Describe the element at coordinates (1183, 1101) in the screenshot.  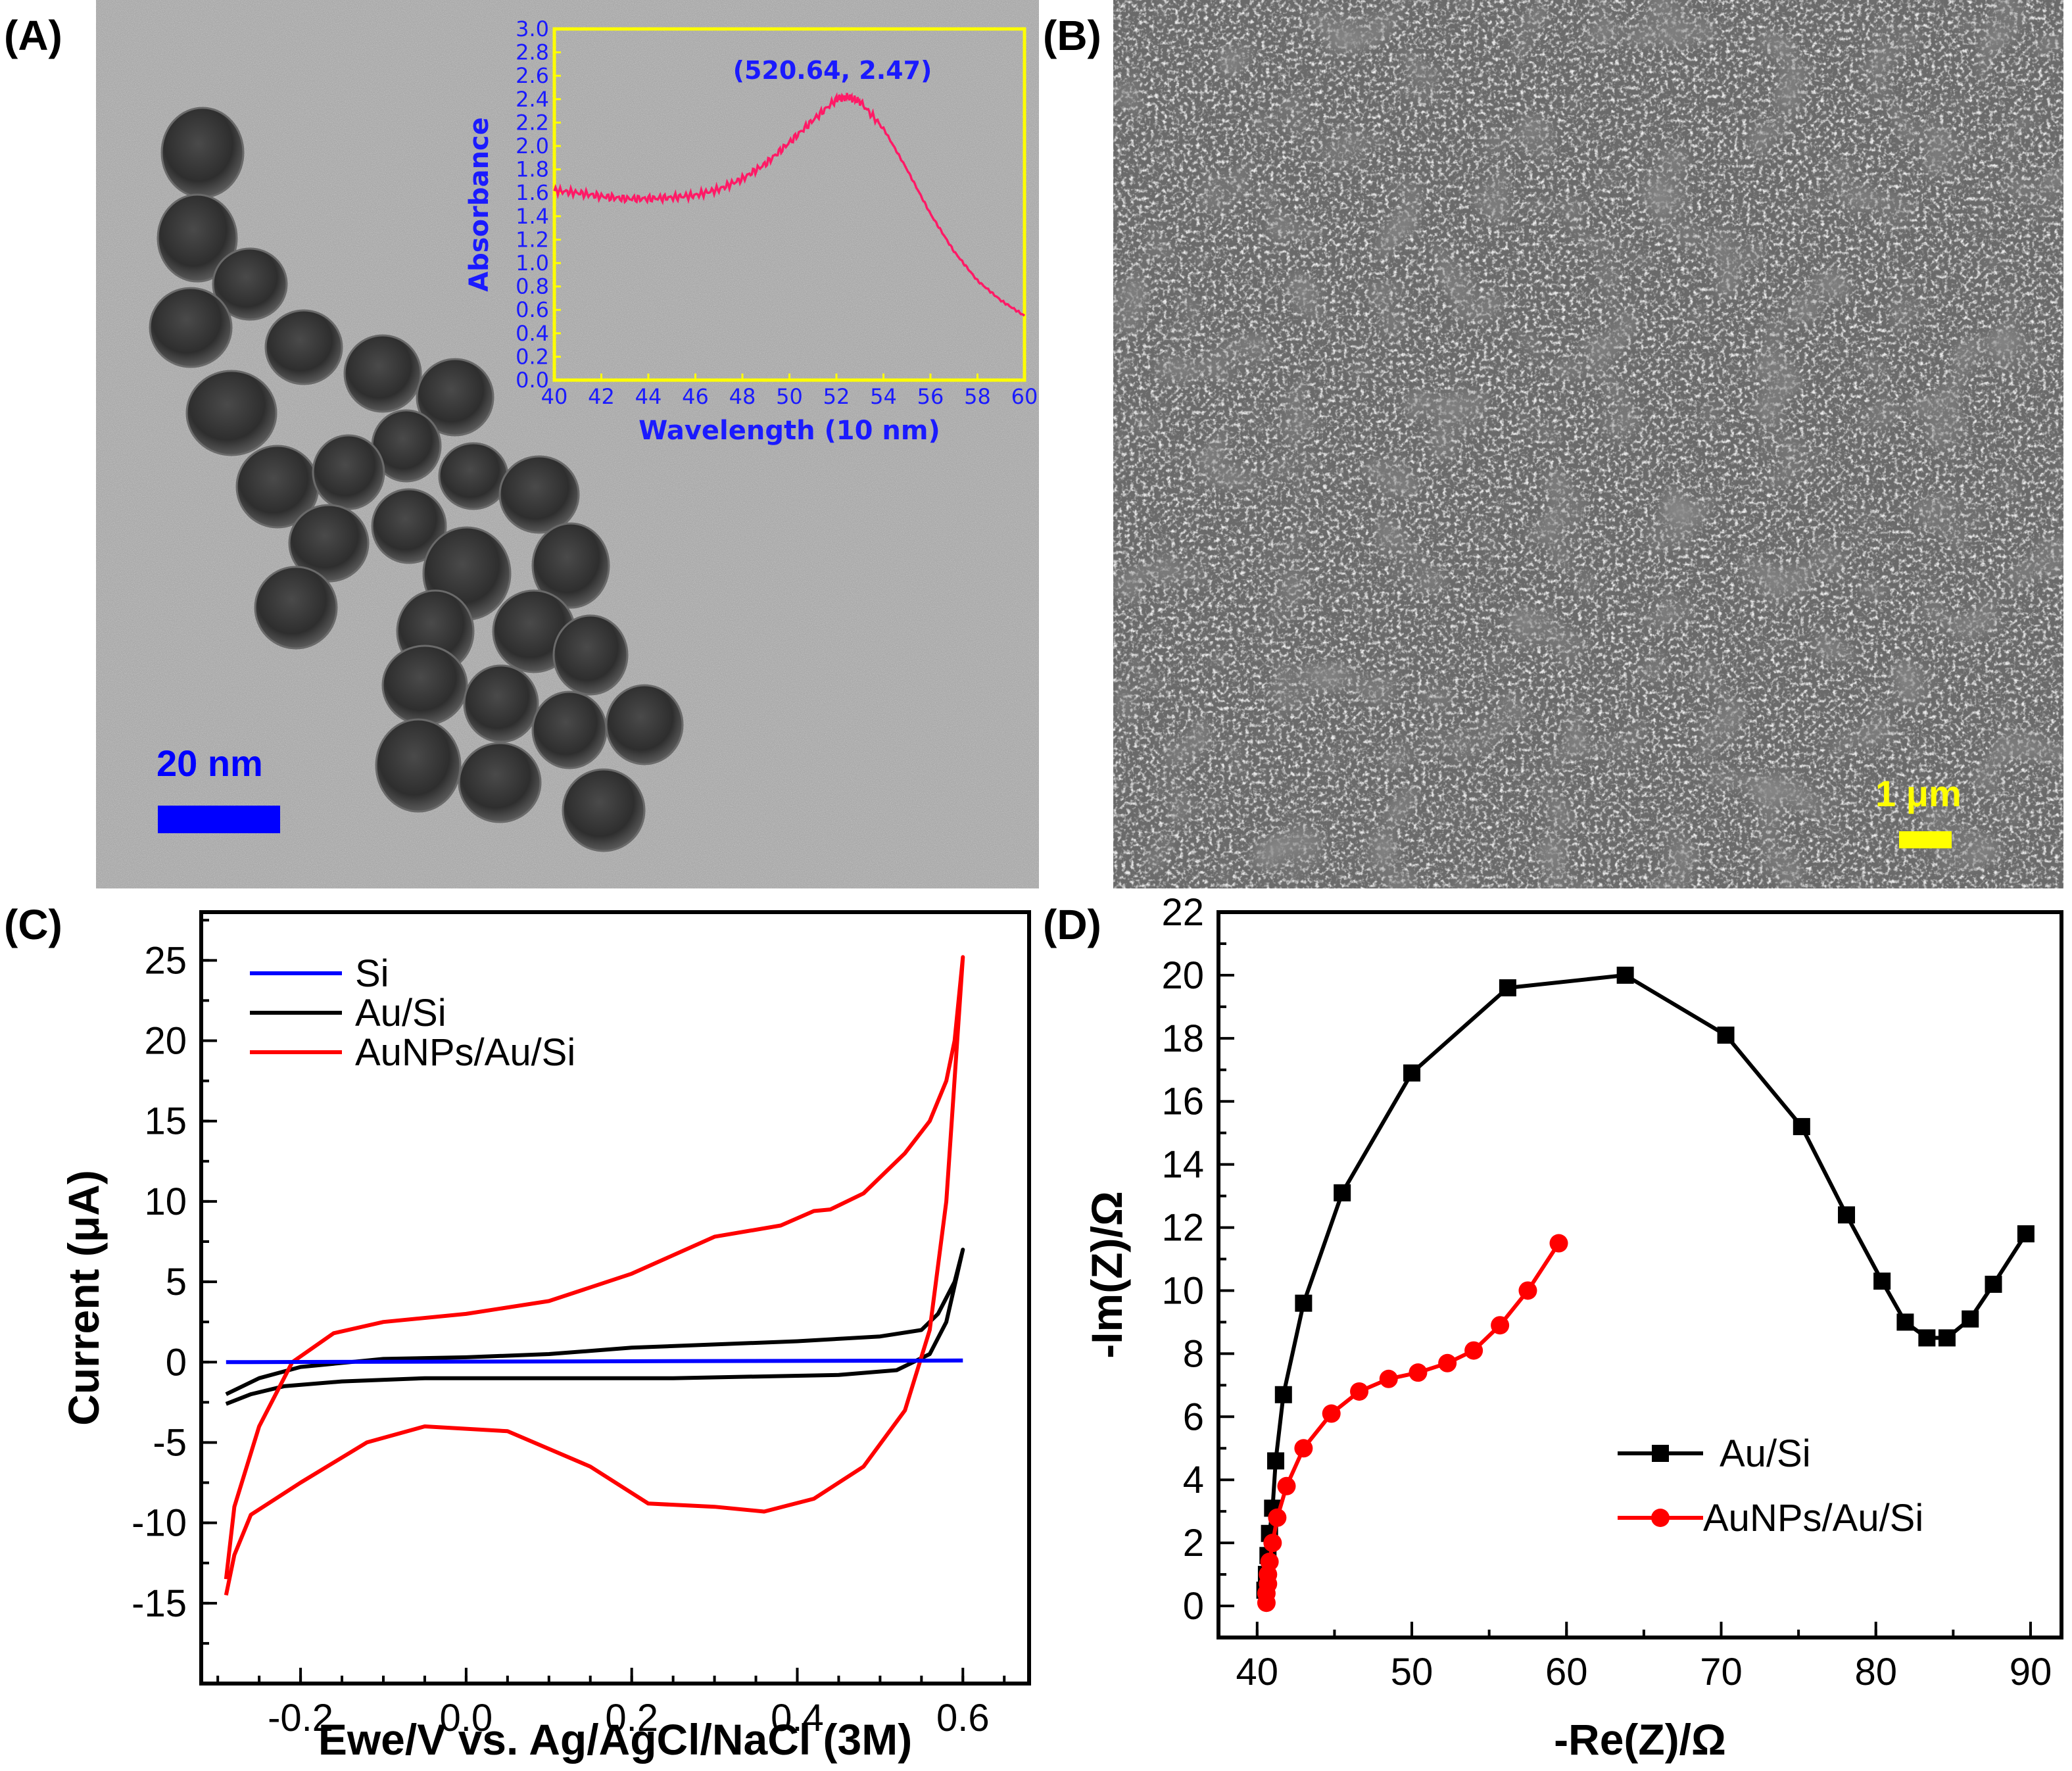
I see `eis-y-tick-label: 16` at that location.